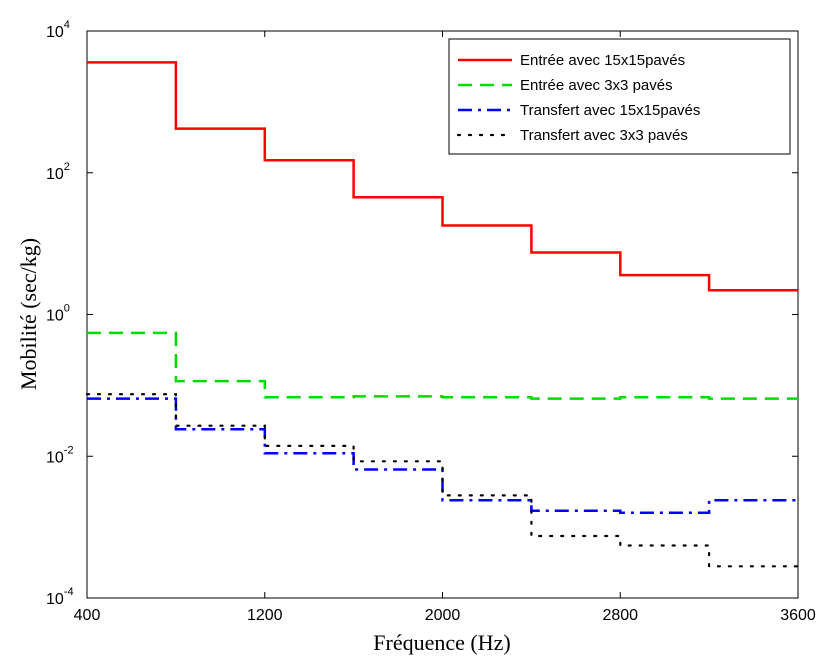 This screenshot has height=659, width=827. I want to click on y-tick-label: 10⁴, so click(58, 30).